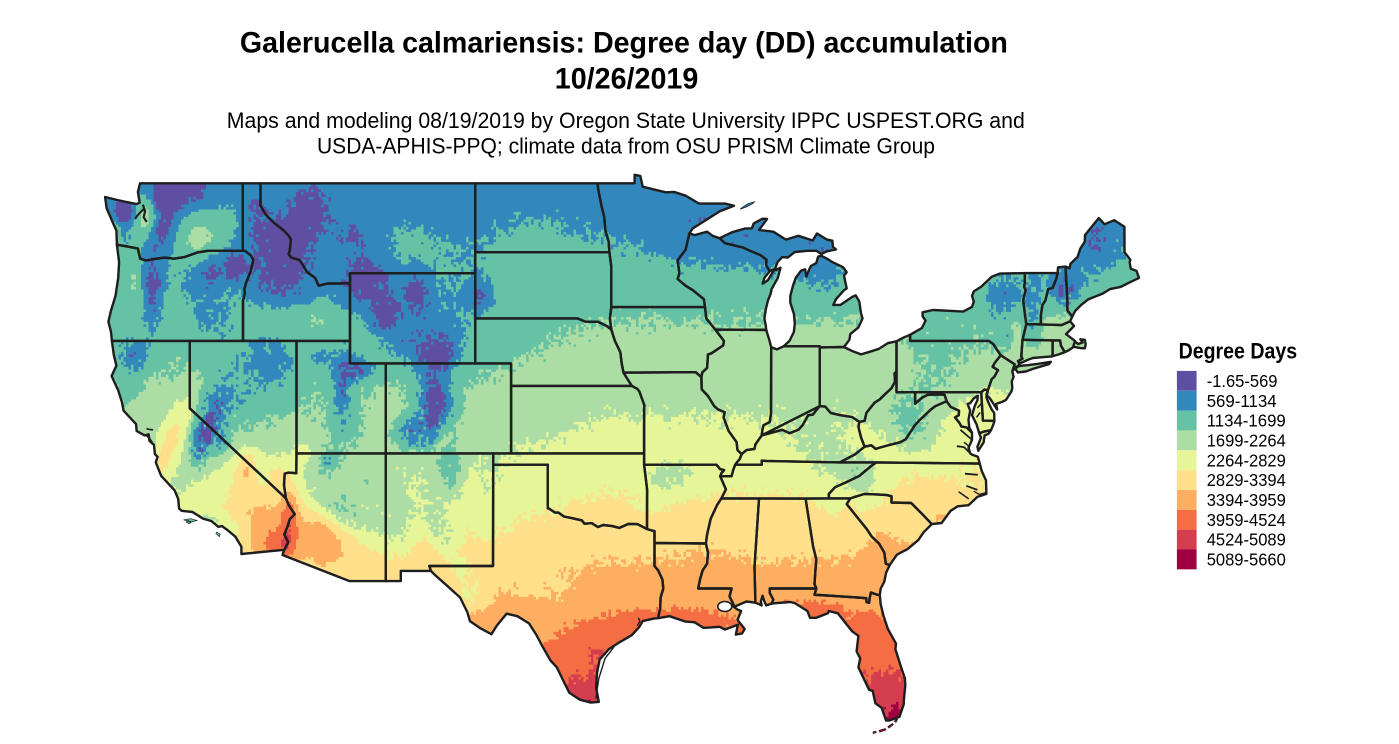 The height and width of the screenshot is (744, 1399). I want to click on svg-text: 2264-2829, so click(1246, 460).